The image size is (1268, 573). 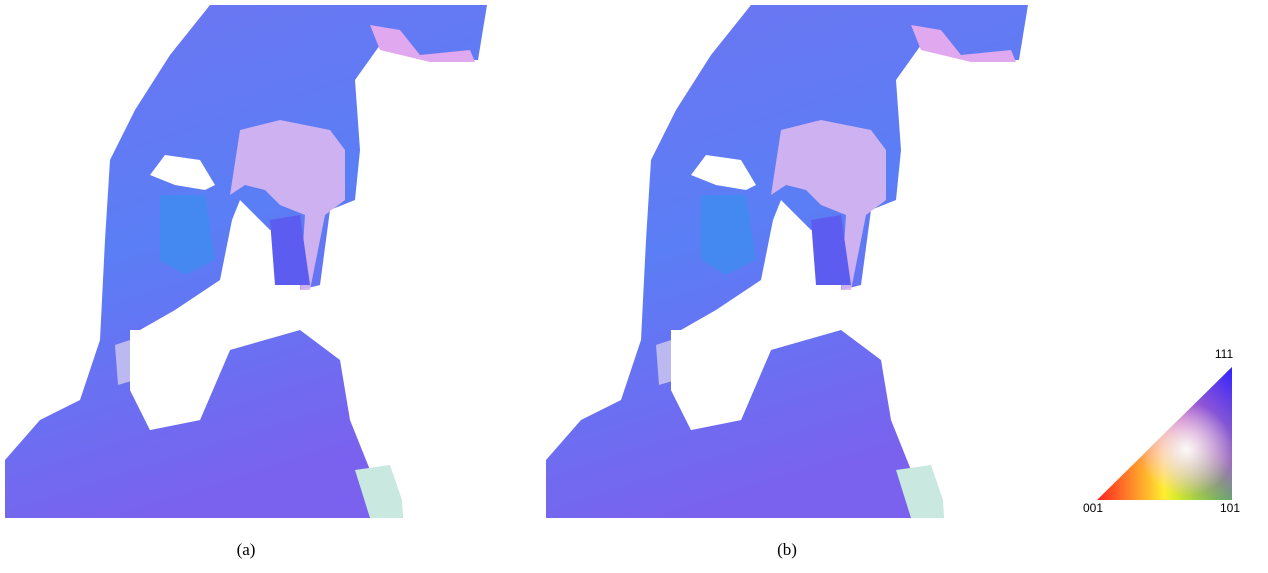 I want to click on key-white, so click(x=1164, y=433).